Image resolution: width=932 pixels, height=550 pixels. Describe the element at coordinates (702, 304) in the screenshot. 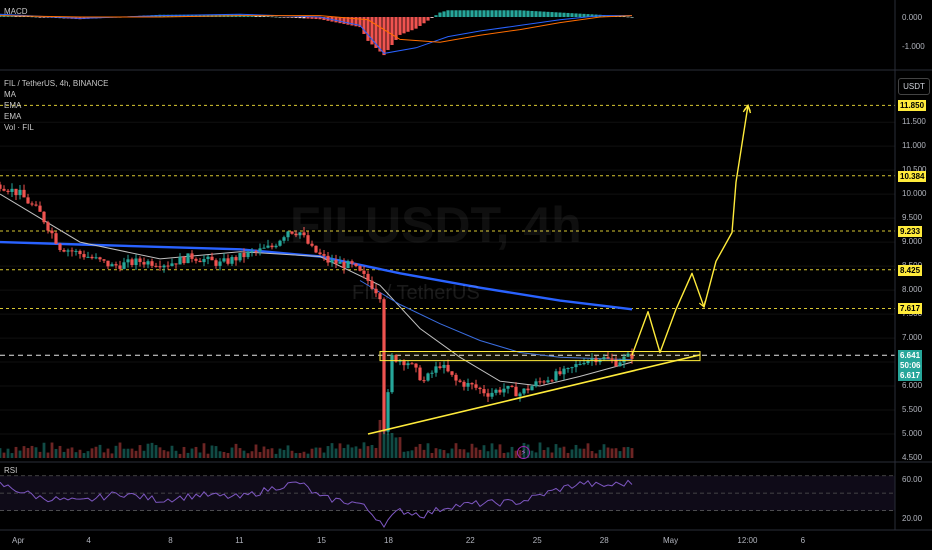

I see `projection-arrowhead` at that location.